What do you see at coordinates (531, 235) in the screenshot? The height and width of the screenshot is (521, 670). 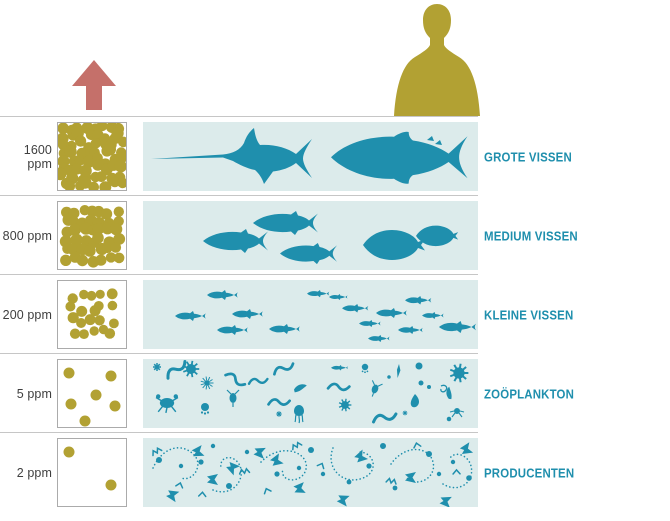 I see `trophic-level-label: MEDIUM VISSEN` at bounding box center [531, 235].